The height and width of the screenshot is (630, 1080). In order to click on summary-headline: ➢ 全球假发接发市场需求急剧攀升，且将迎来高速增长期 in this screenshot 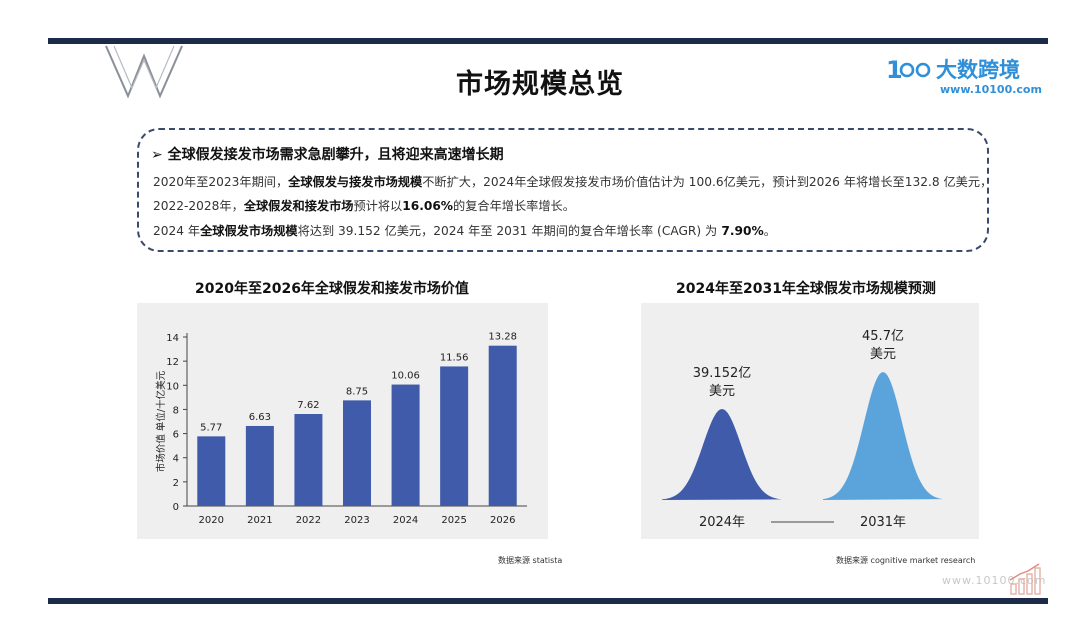, I will do `click(327, 154)`.